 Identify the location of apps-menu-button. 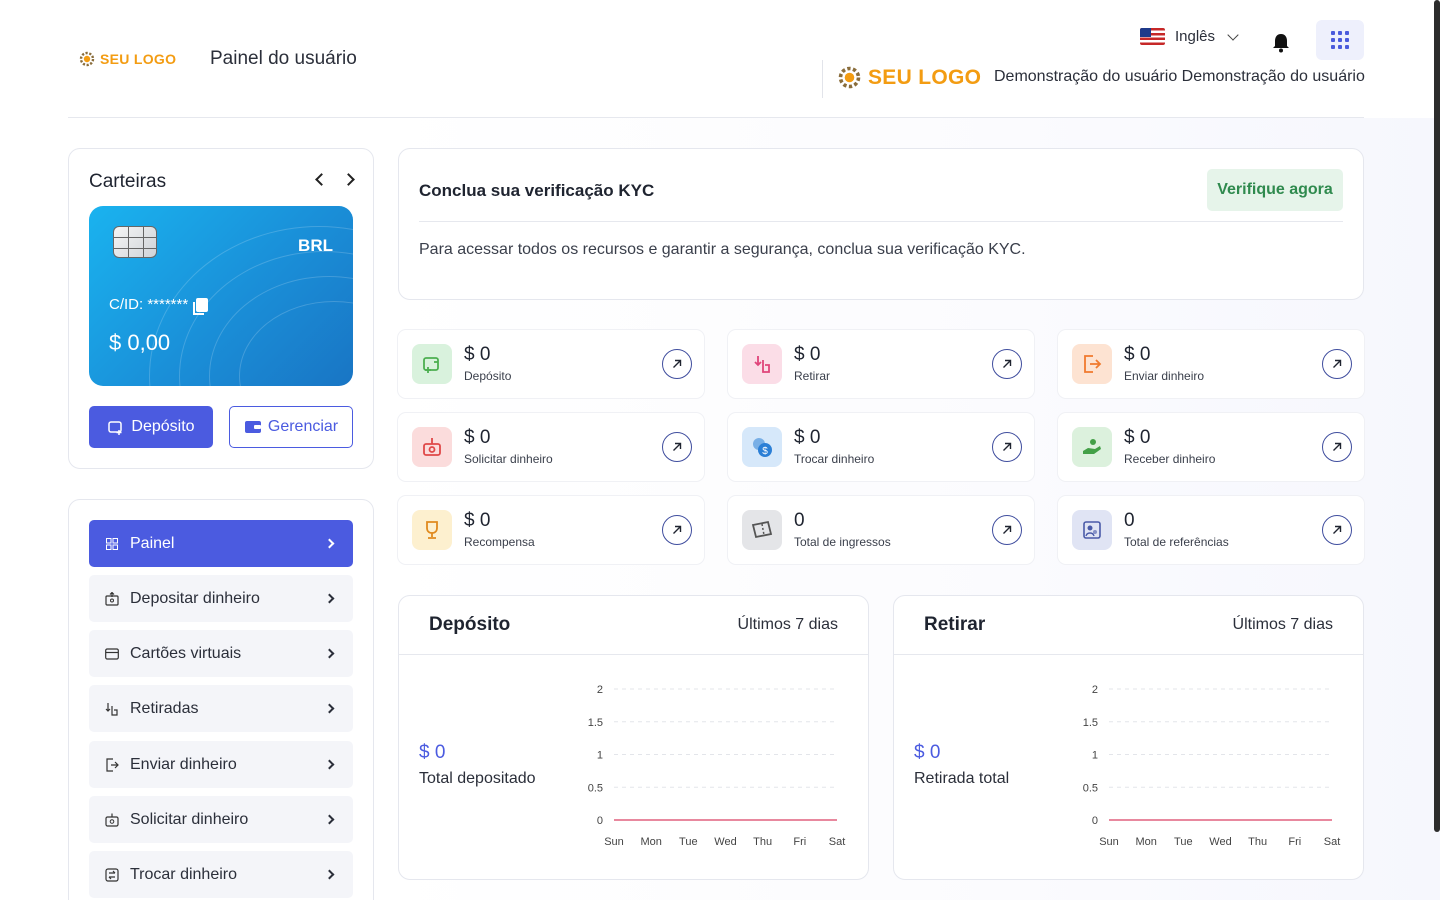
(1340, 40).